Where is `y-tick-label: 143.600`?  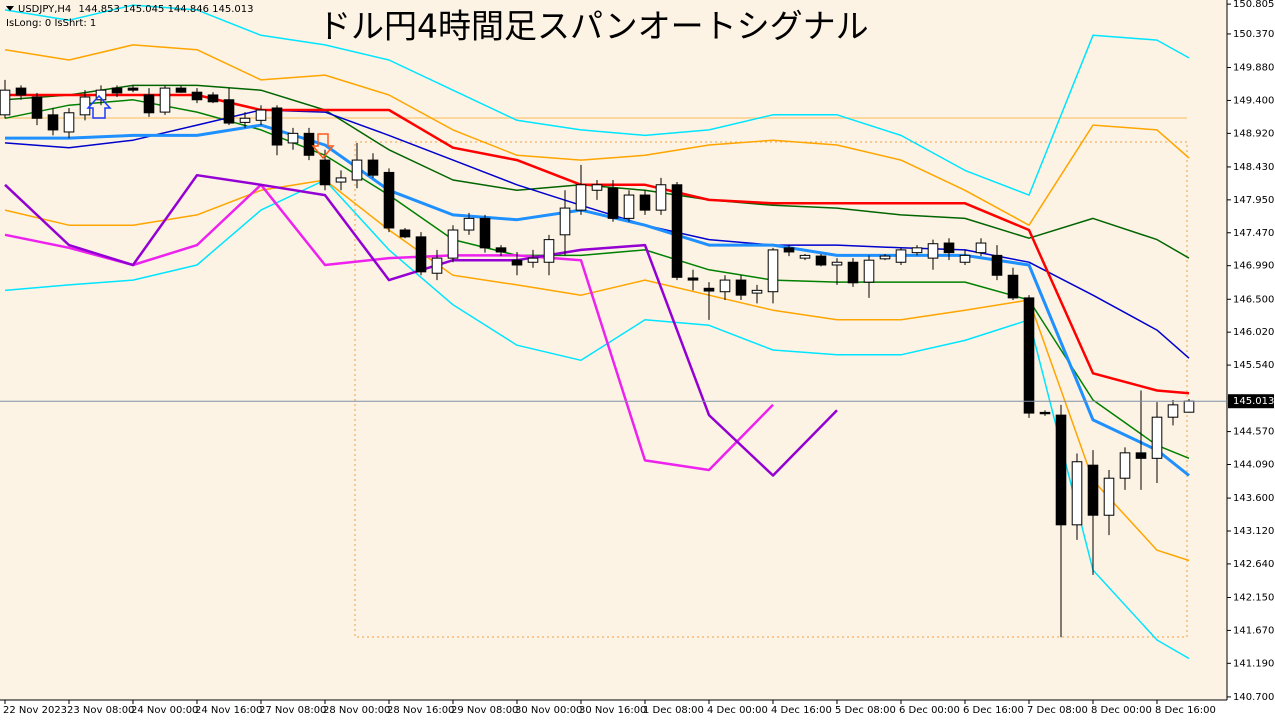
y-tick-label: 143.600 is located at coordinates (1253, 498).